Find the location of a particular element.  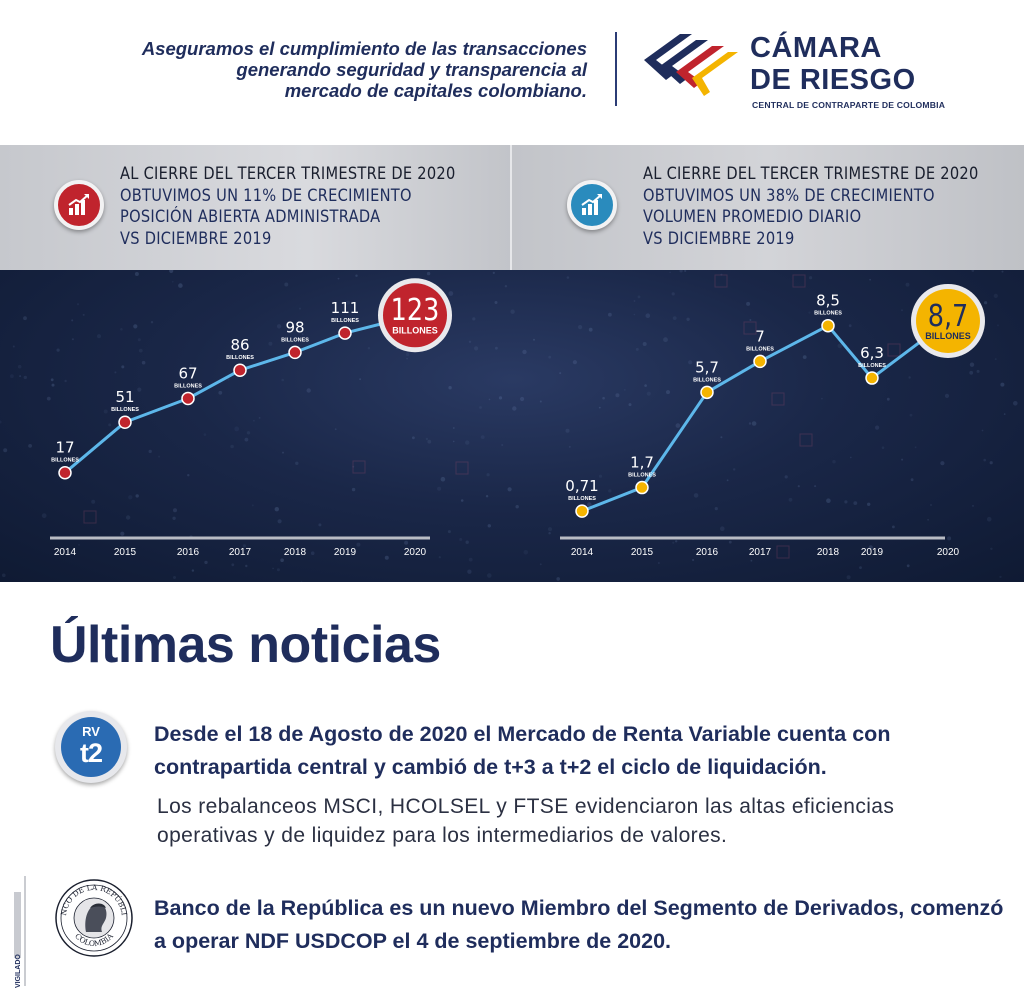

growth-chart-icon is located at coordinates (79, 205).